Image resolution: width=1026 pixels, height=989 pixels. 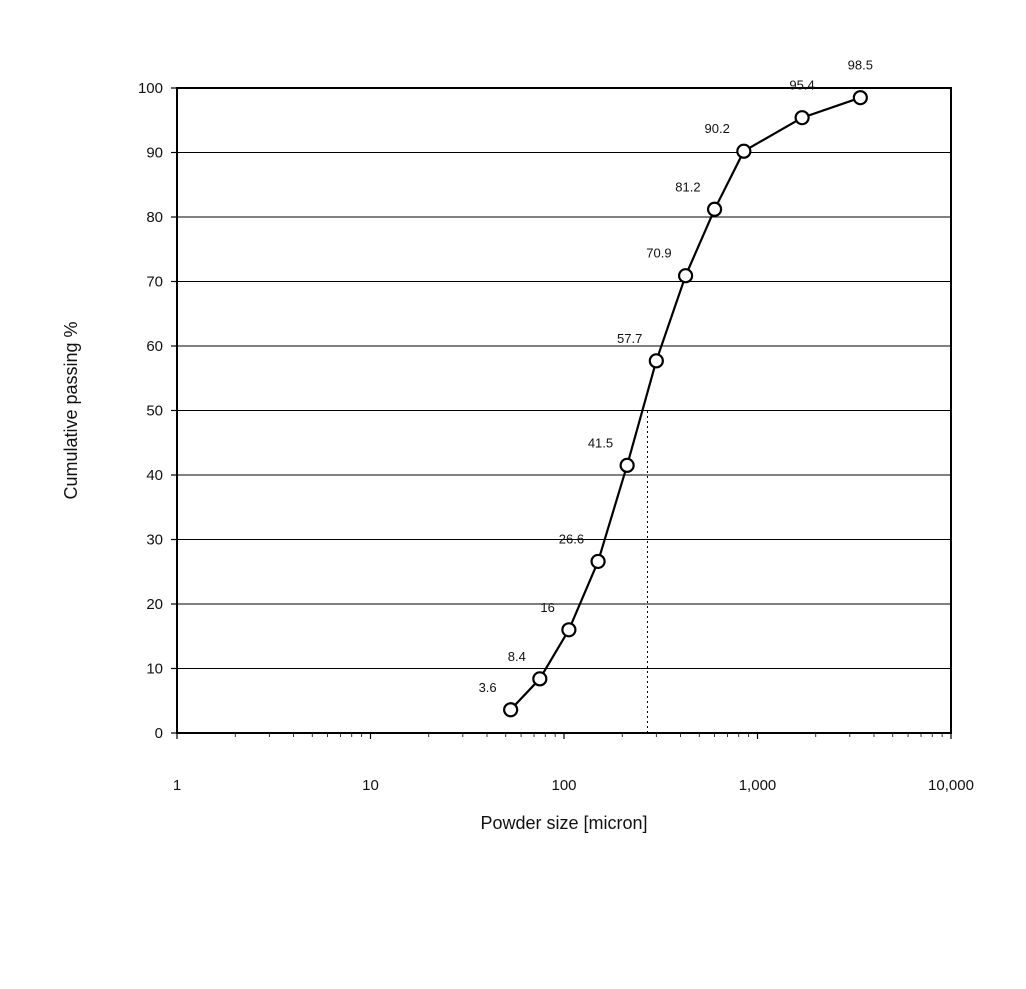 What do you see at coordinates (150, 88) in the screenshot?
I see `y-tick-label: 100` at bounding box center [150, 88].